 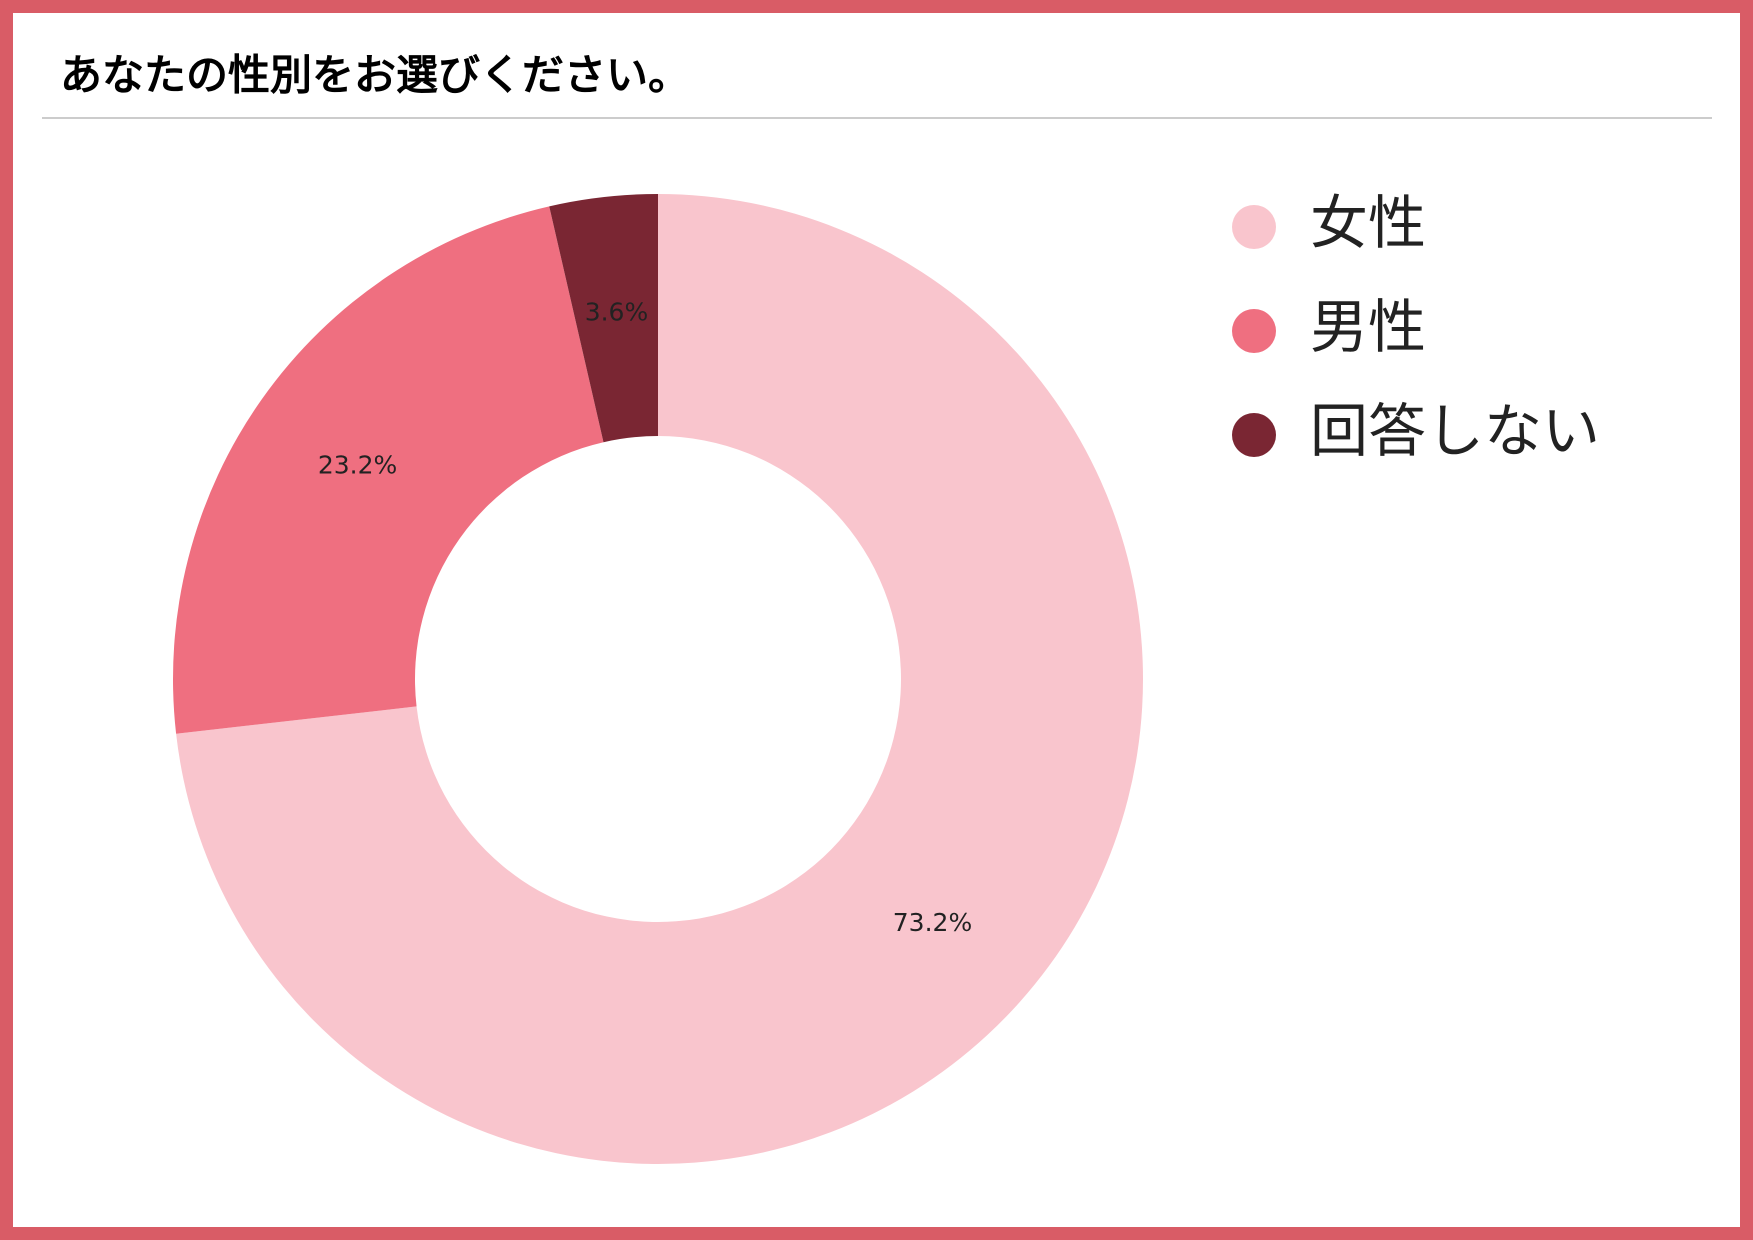 What do you see at coordinates (1455, 431) in the screenshot?
I see `legend-label: 回答しない` at bounding box center [1455, 431].